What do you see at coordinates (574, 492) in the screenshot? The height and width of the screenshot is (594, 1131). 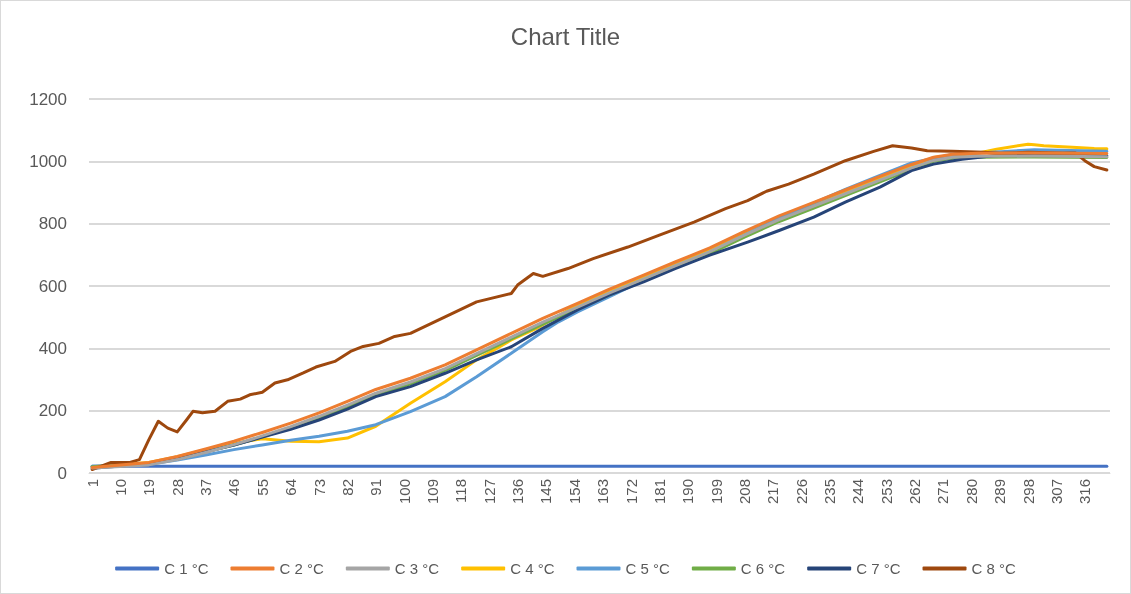 I see `x-tick-label: 154` at bounding box center [574, 492].